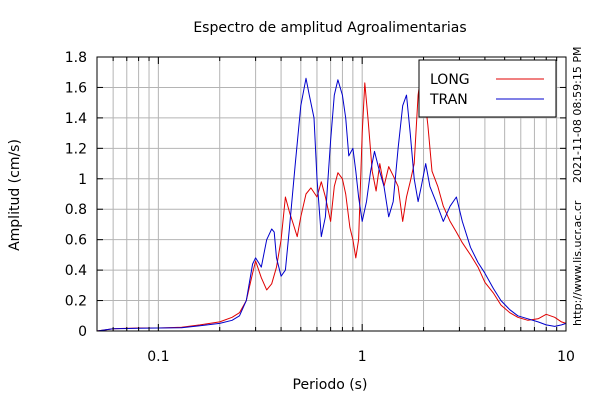 The height and width of the screenshot is (400, 600). What do you see at coordinates (15, 195) in the screenshot?
I see `y-axis-label: Amplitud (cm/s)` at bounding box center [15, 195].